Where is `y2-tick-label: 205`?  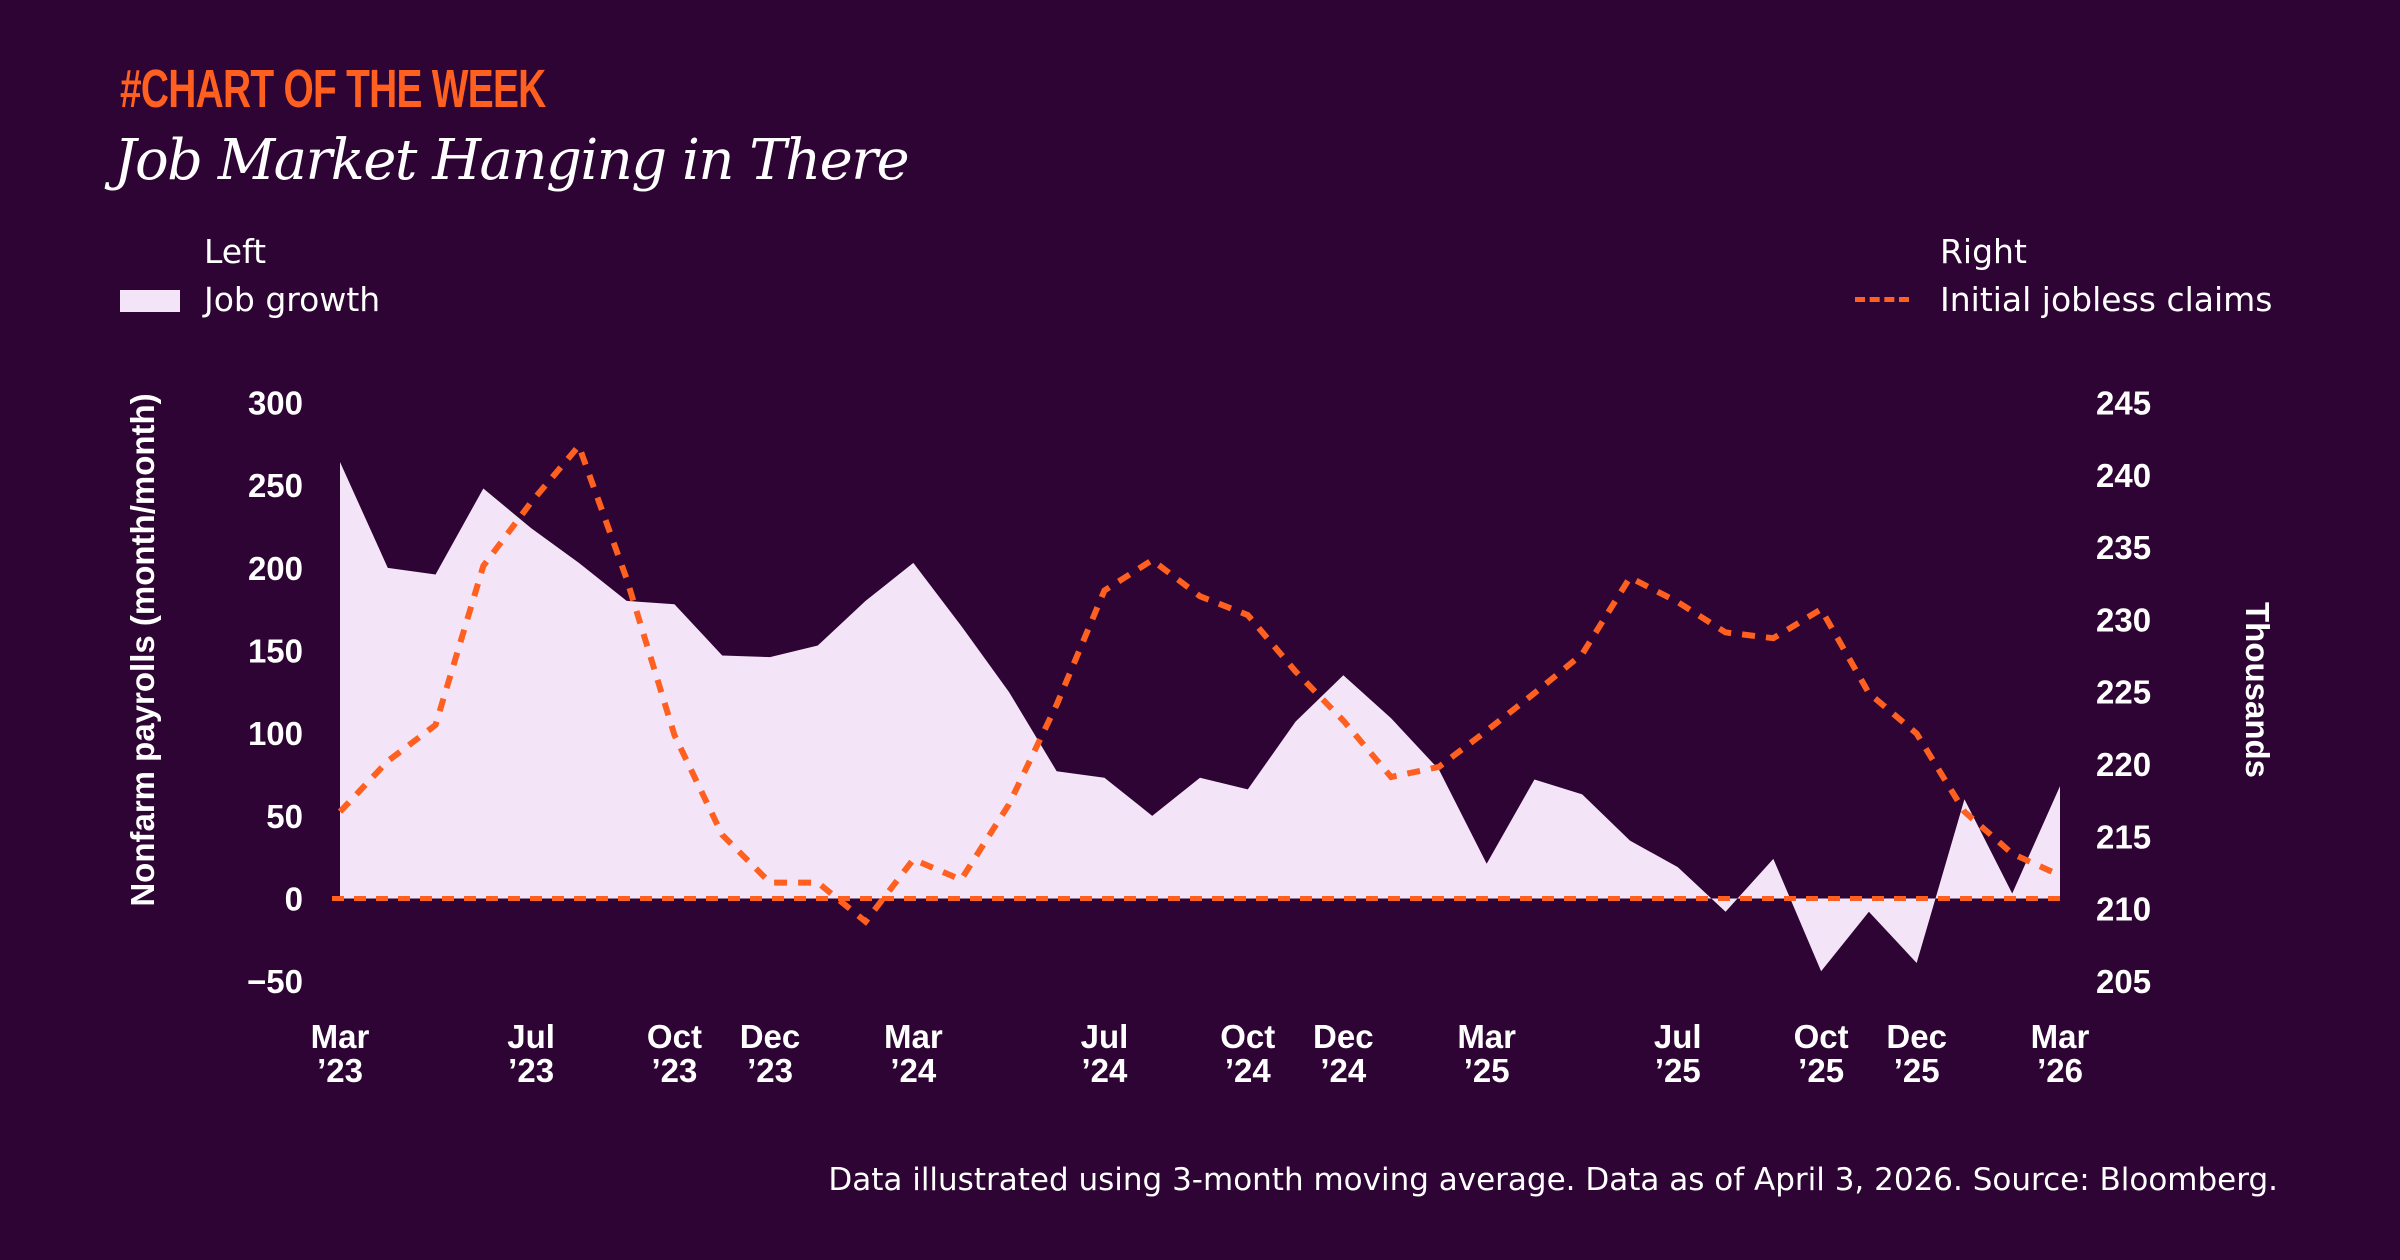
y2-tick-label: 205 is located at coordinates (2123, 981).